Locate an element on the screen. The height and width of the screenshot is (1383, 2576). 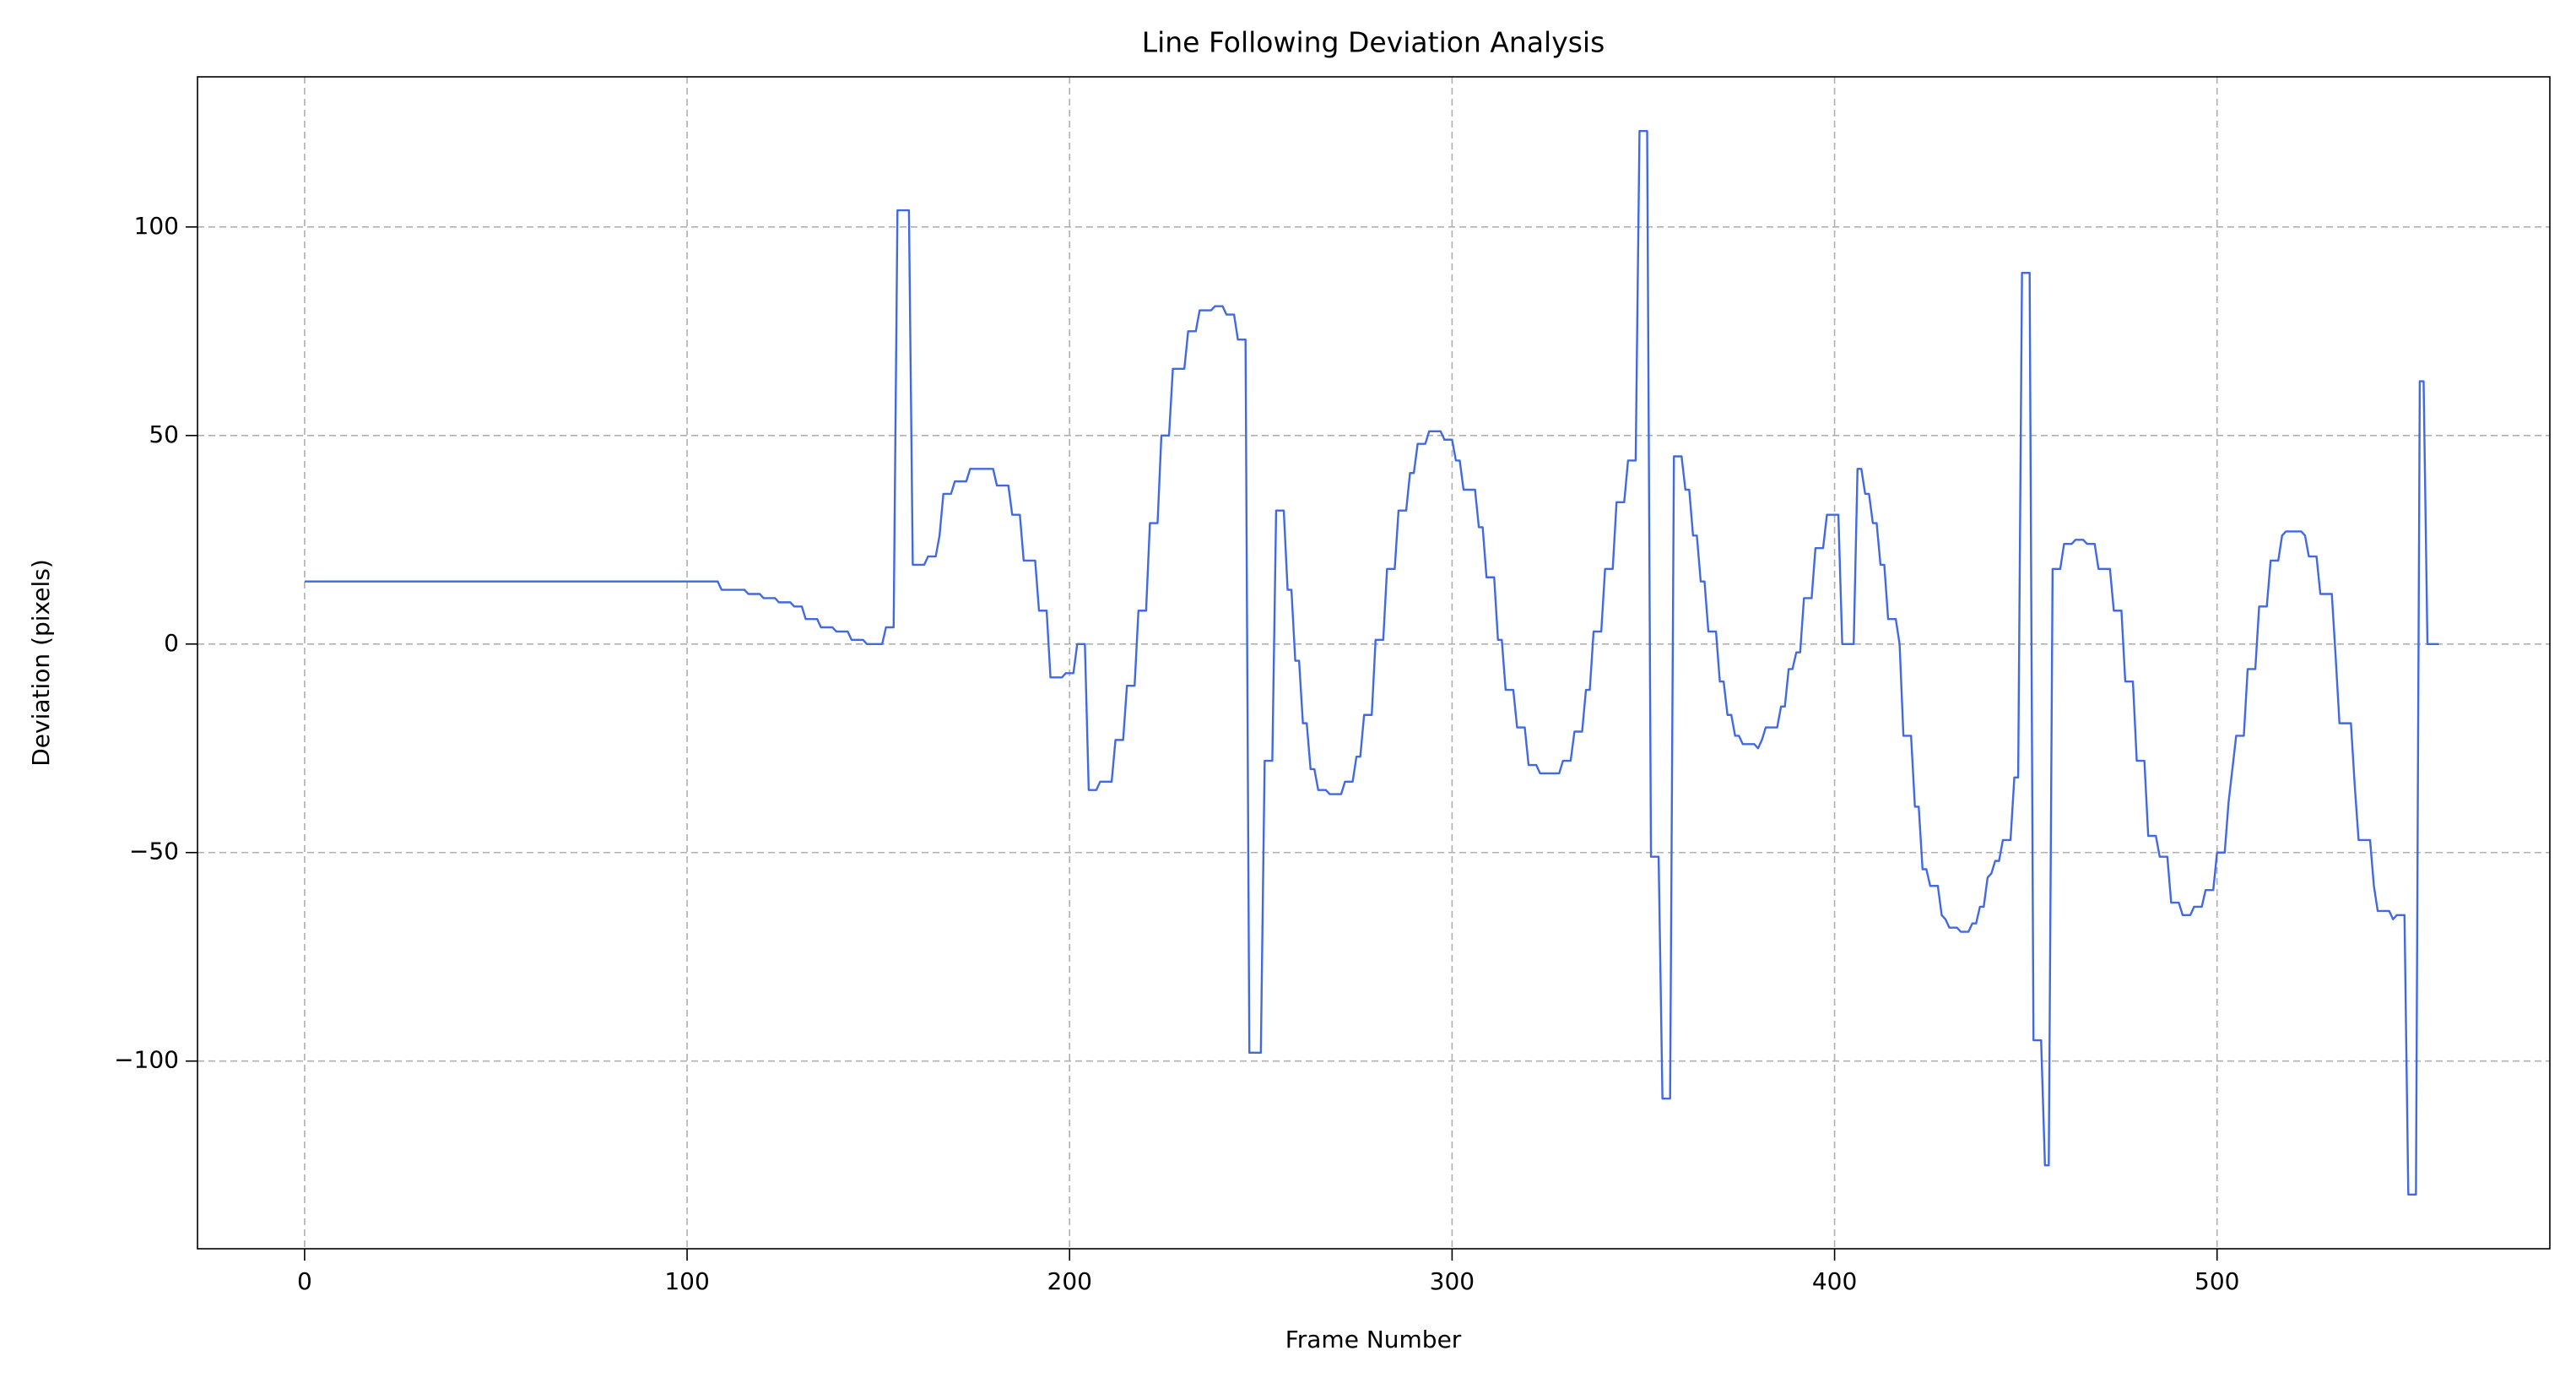
y-axis-label: Deviation (pixels) is located at coordinates (41, 663).